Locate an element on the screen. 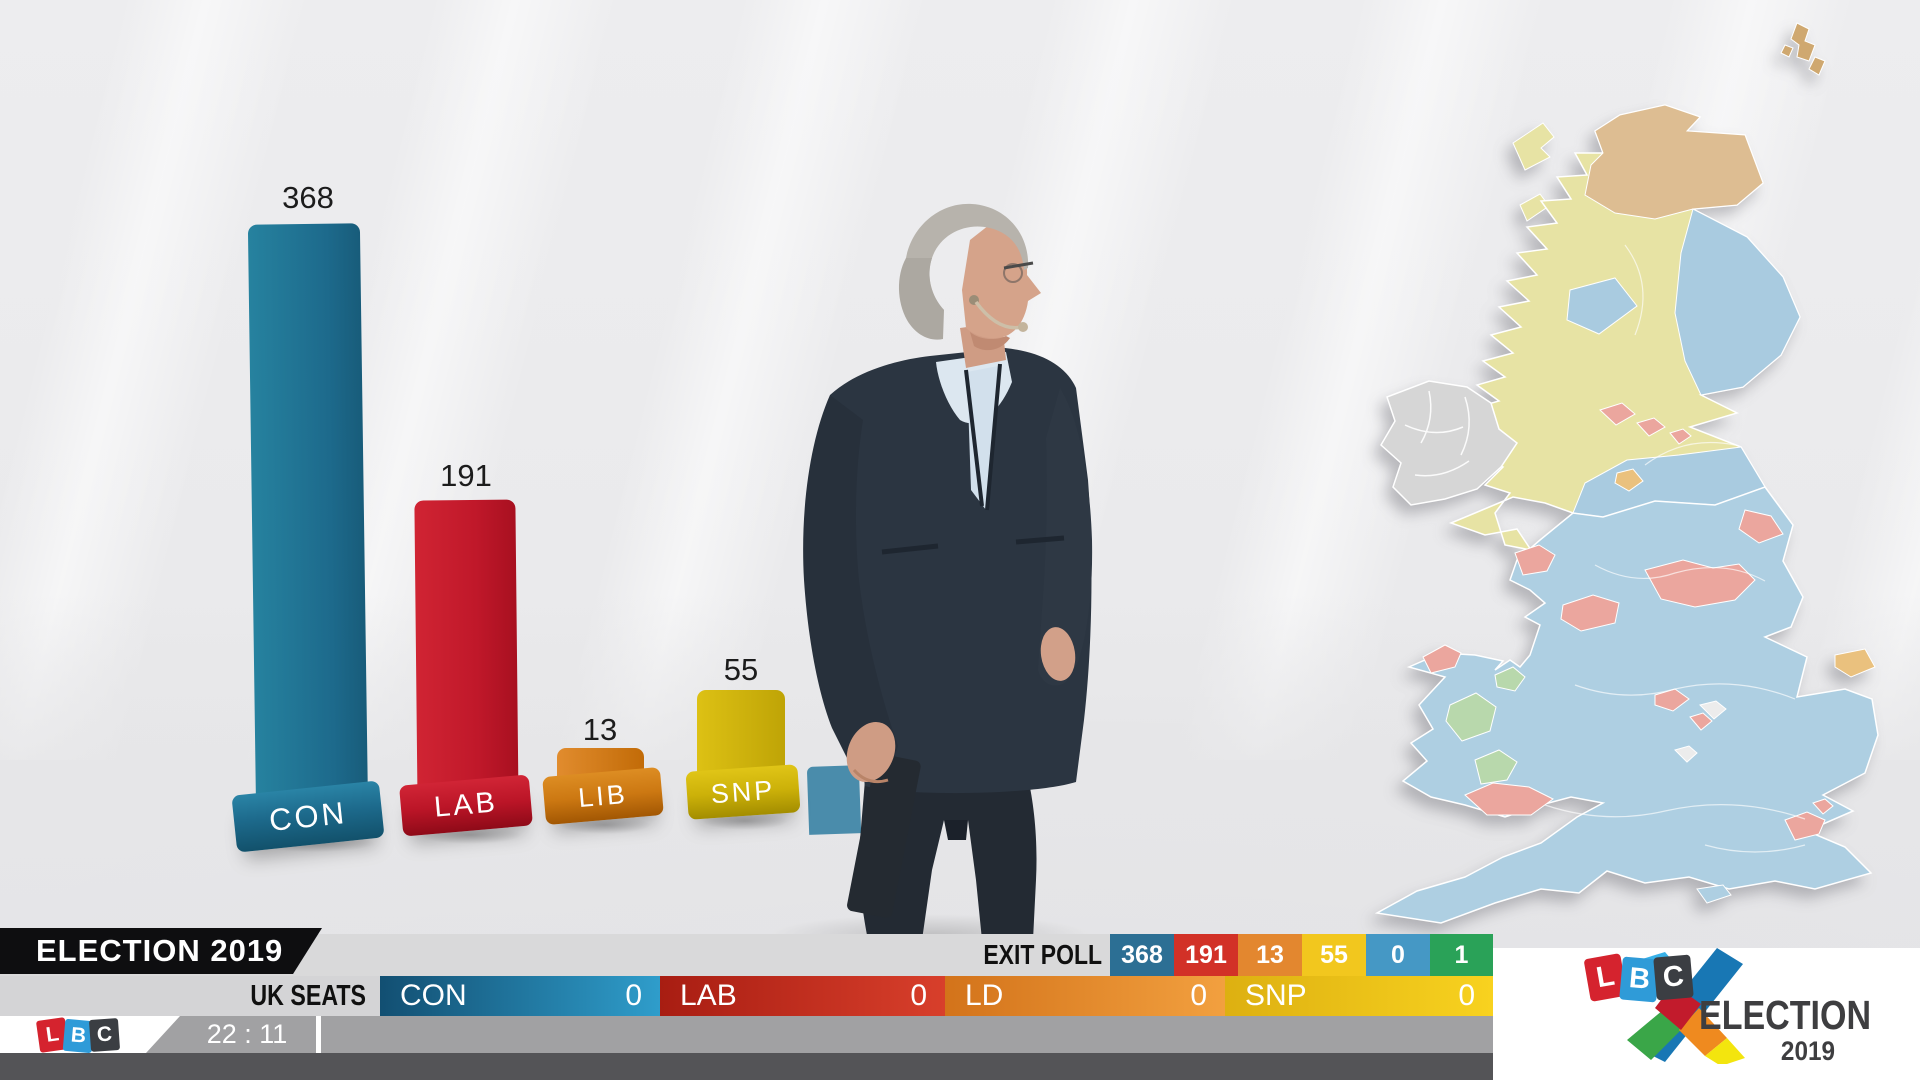 This screenshot has width=1920, height=1080. bar-lab is located at coordinates (466, 656).